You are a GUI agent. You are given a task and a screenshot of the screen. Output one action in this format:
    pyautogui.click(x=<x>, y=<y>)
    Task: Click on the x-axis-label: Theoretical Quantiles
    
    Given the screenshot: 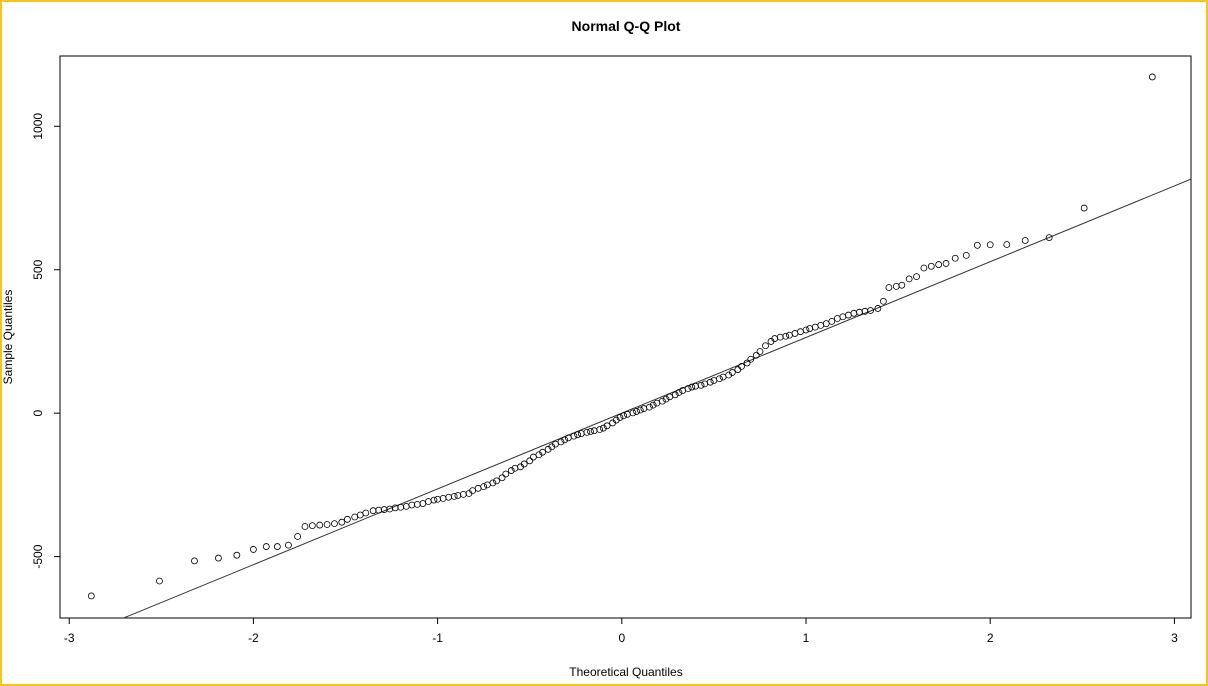 What is the action you would take?
    pyautogui.click(x=625, y=672)
    